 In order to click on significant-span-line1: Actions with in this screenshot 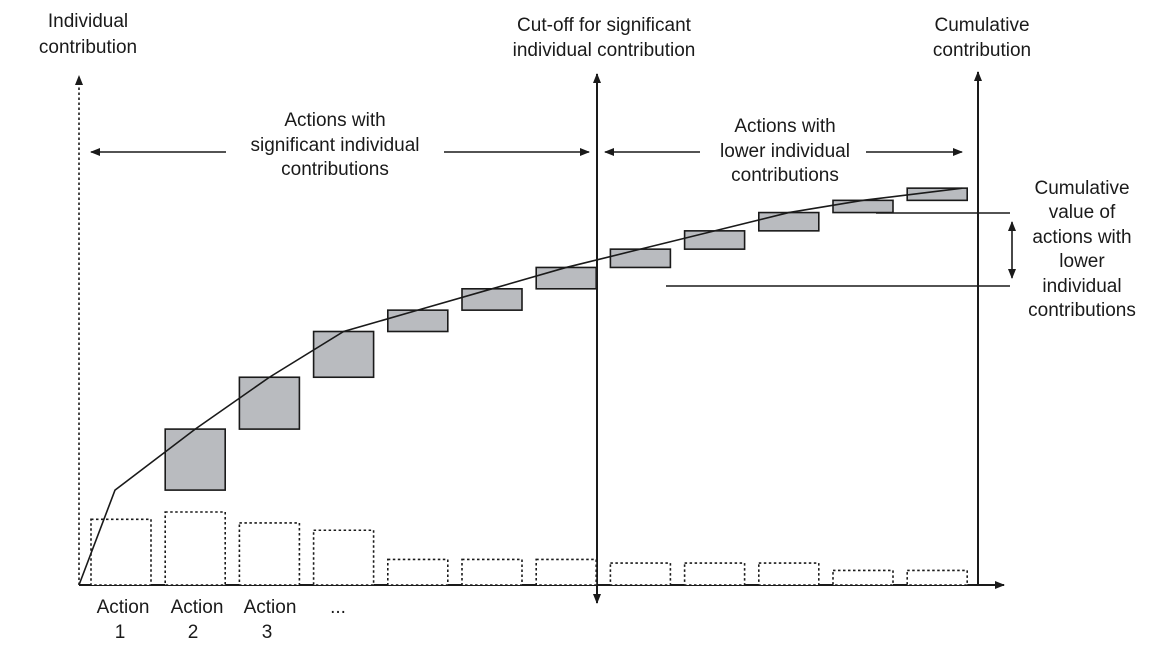, I will do `click(334, 120)`.